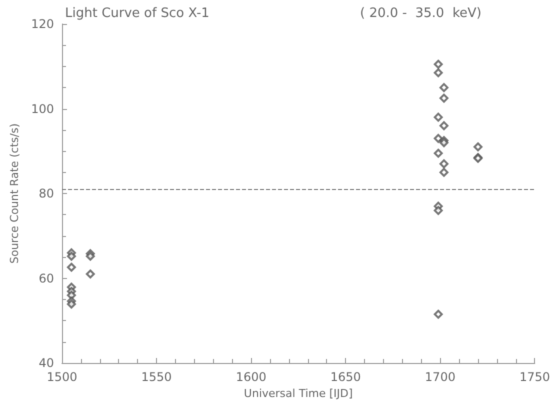 The width and height of the screenshot is (553, 405). I want to click on x-tick-label: 1750, so click(534, 377).